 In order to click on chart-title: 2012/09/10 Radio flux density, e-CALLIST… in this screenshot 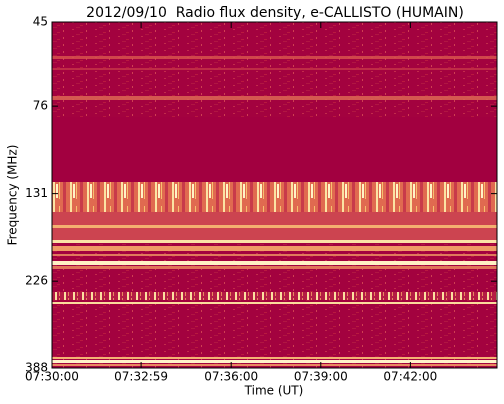, I will do `click(275, 13)`.